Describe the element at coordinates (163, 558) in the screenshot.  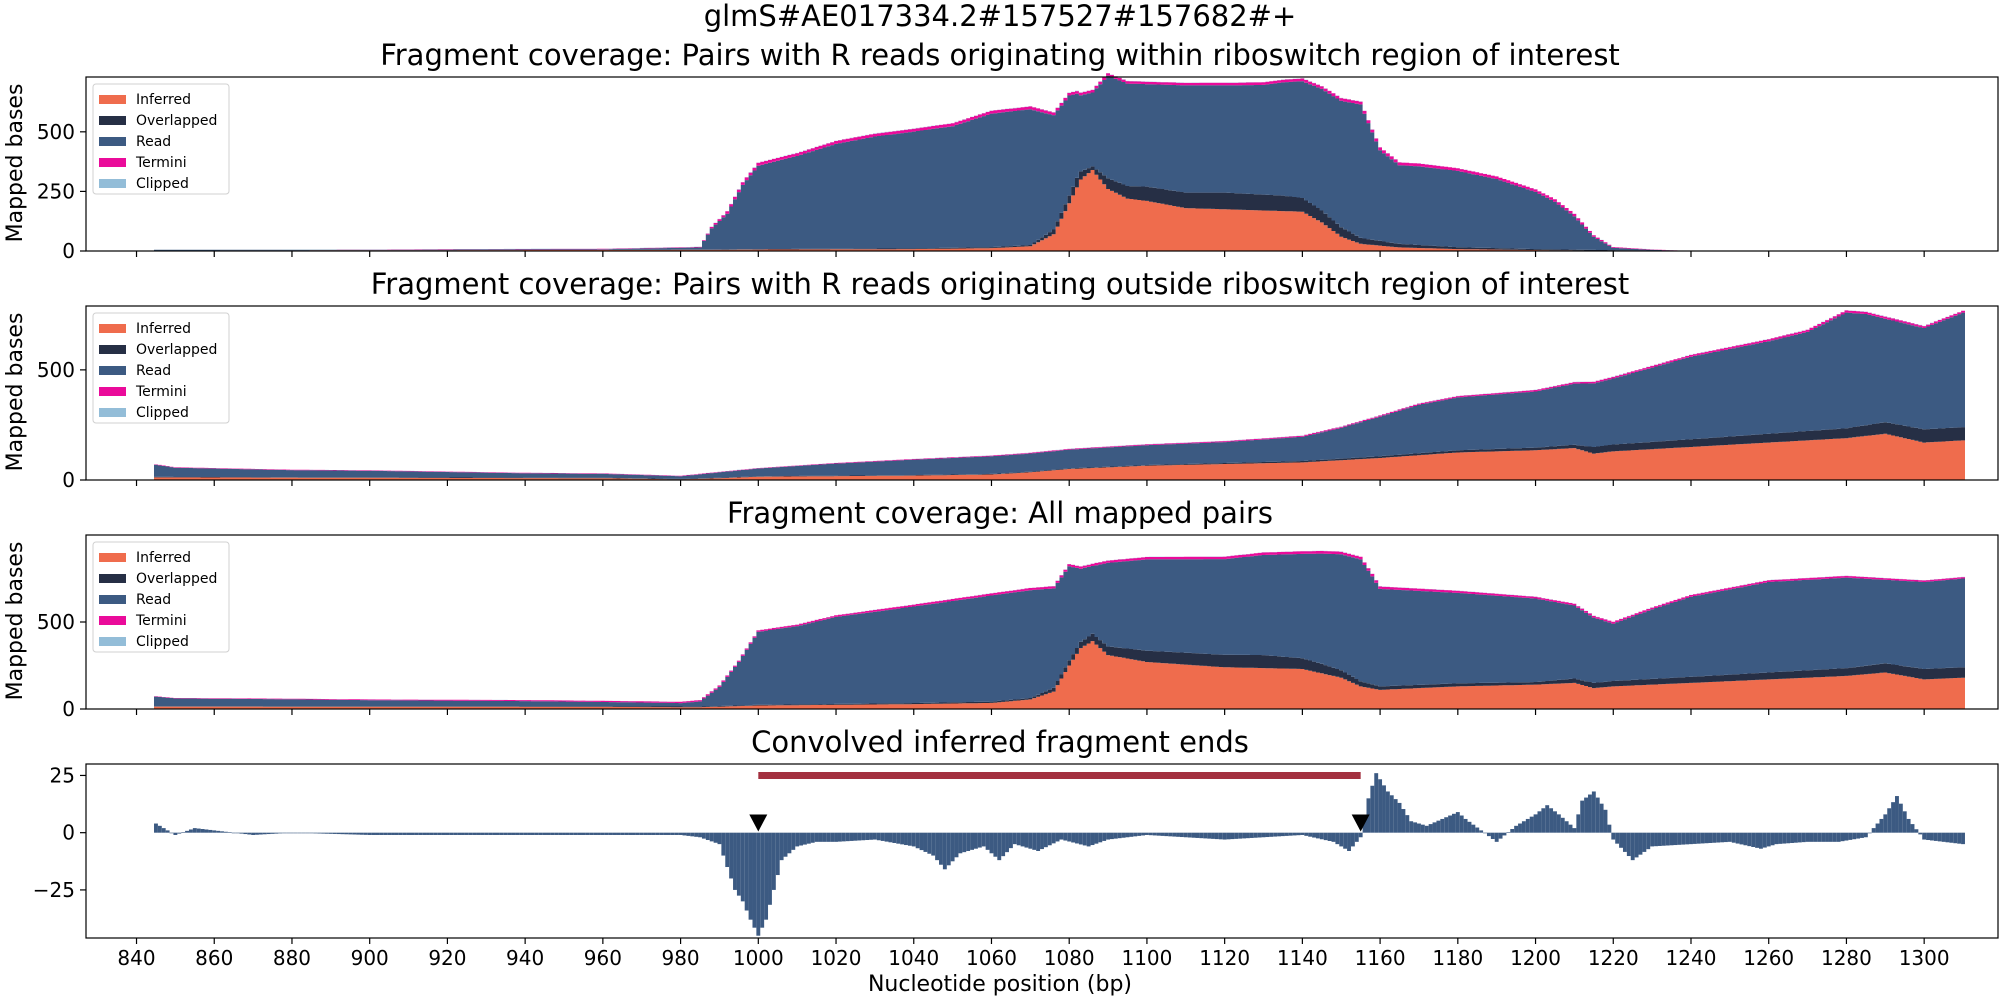
I see `legend-label-inferred: Inferred` at that location.